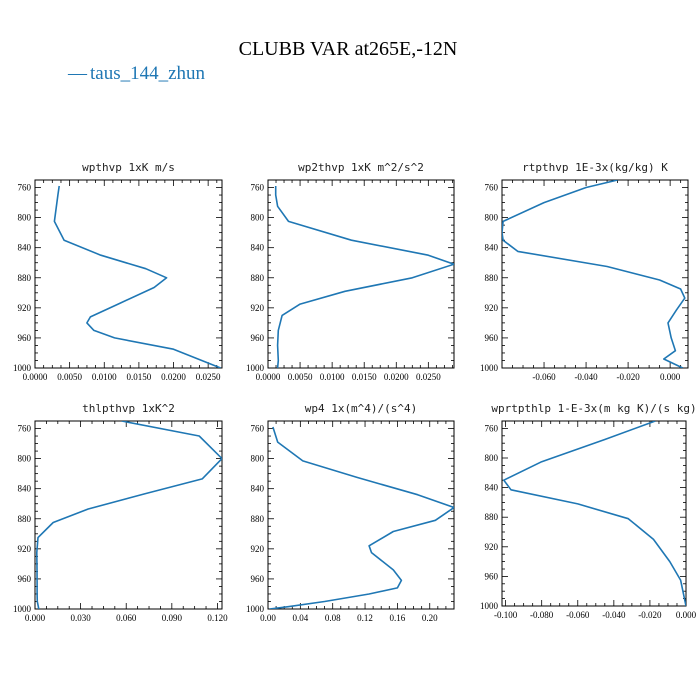 The height and width of the screenshot is (700, 700). Describe the element at coordinates (365, 618) in the screenshot. I see `x-tick-label: 0.12` at that location.